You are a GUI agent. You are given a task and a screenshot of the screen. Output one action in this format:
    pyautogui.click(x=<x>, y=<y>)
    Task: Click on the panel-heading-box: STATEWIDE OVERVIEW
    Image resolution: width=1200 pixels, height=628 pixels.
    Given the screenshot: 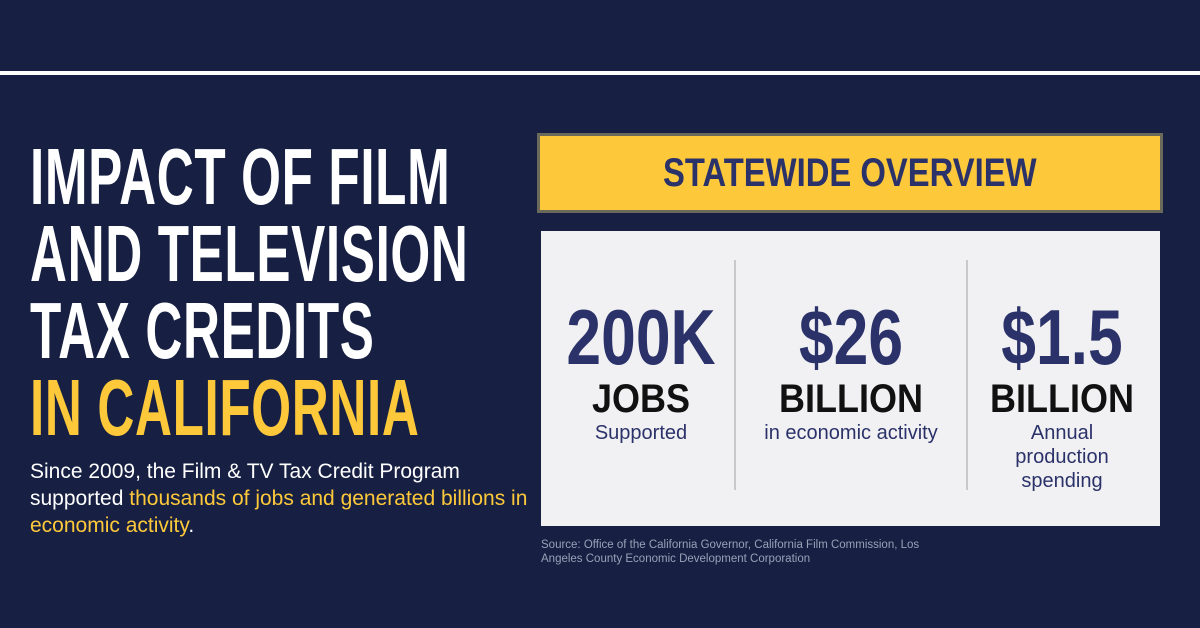 What is the action you would take?
    pyautogui.click(x=850, y=173)
    